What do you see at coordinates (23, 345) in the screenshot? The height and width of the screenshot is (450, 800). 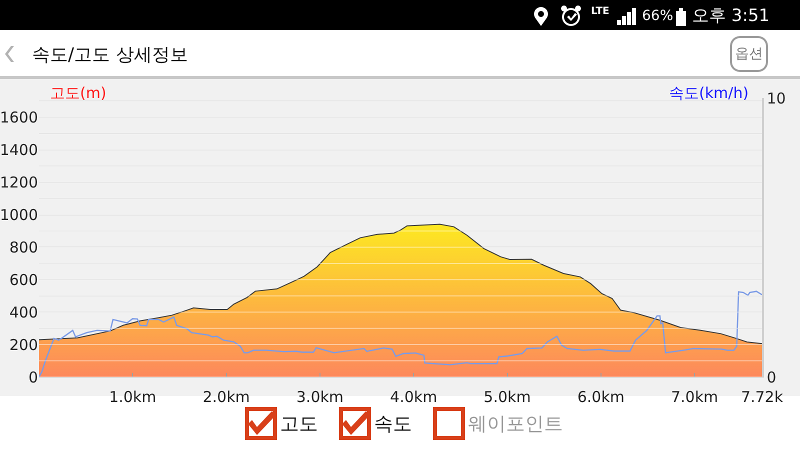 I see `y-tick-label: 200` at bounding box center [23, 345].